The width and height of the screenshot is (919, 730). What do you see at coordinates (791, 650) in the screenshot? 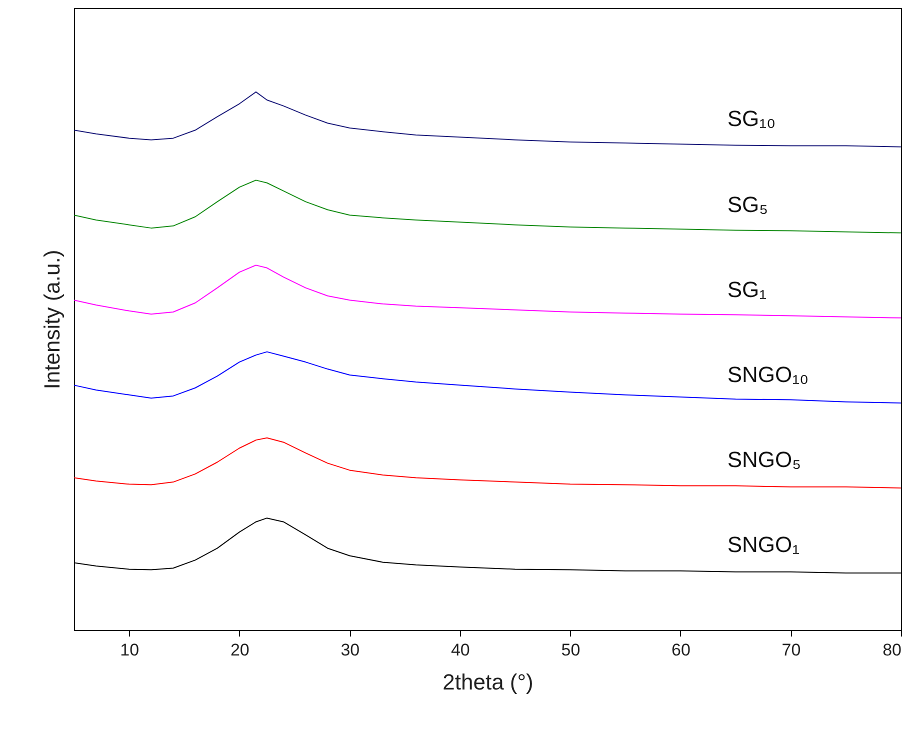
I see `x-tick-label: 70` at bounding box center [791, 650].